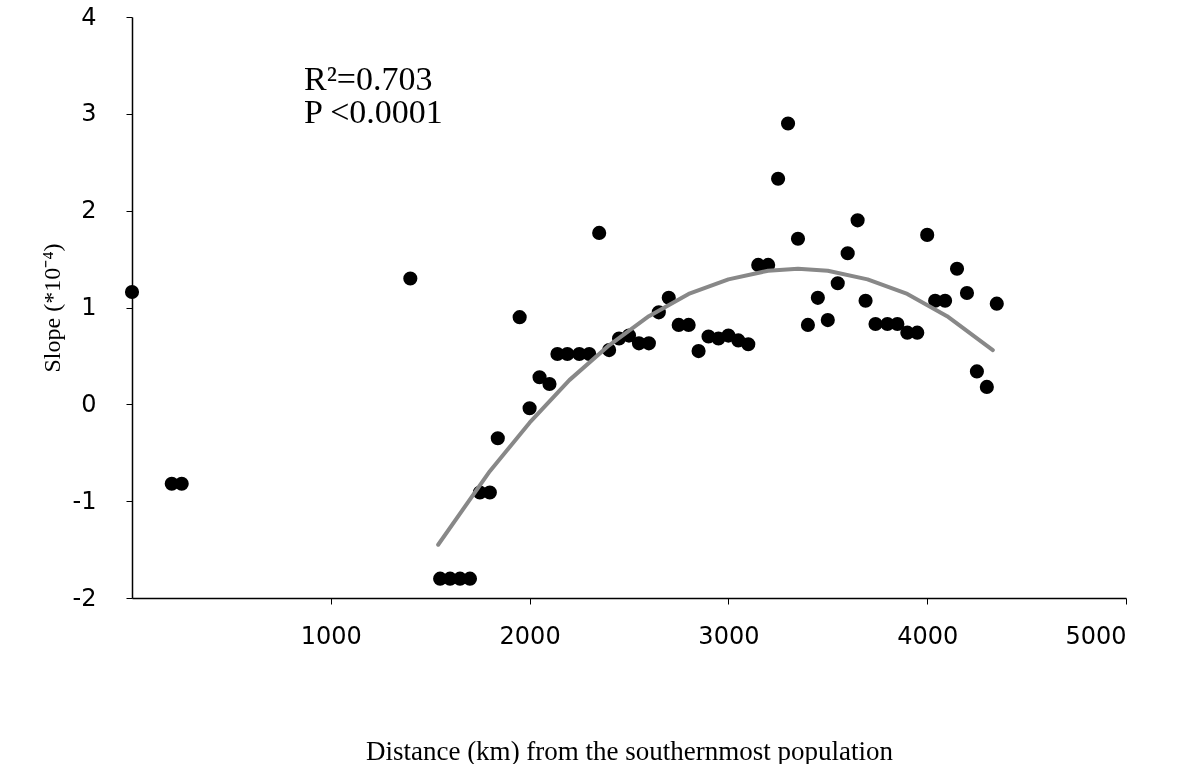 The width and height of the screenshot is (1186, 764). Describe the element at coordinates (89, 210) in the screenshot. I see `y-tick-label: 2` at that location.